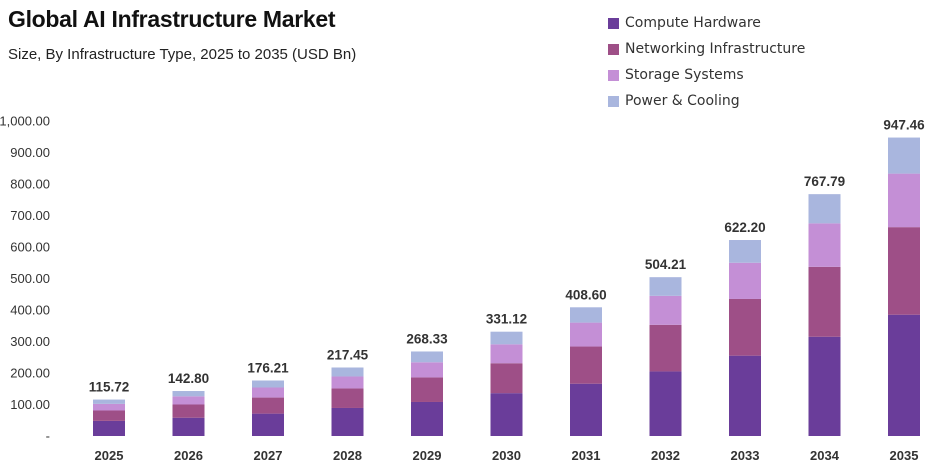 This screenshot has width=936, height=469. What do you see at coordinates (109, 455) in the screenshot?
I see `x-tick-label: 2025` at bounding box center [109, 455].